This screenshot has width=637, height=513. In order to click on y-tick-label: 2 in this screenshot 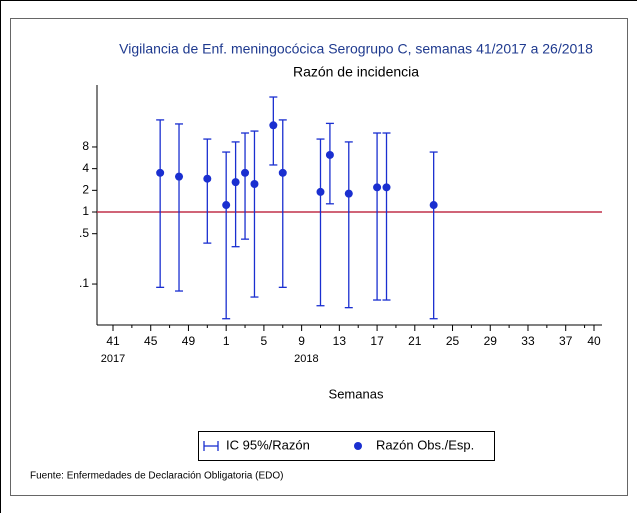, I will do `click(85, 190)`.